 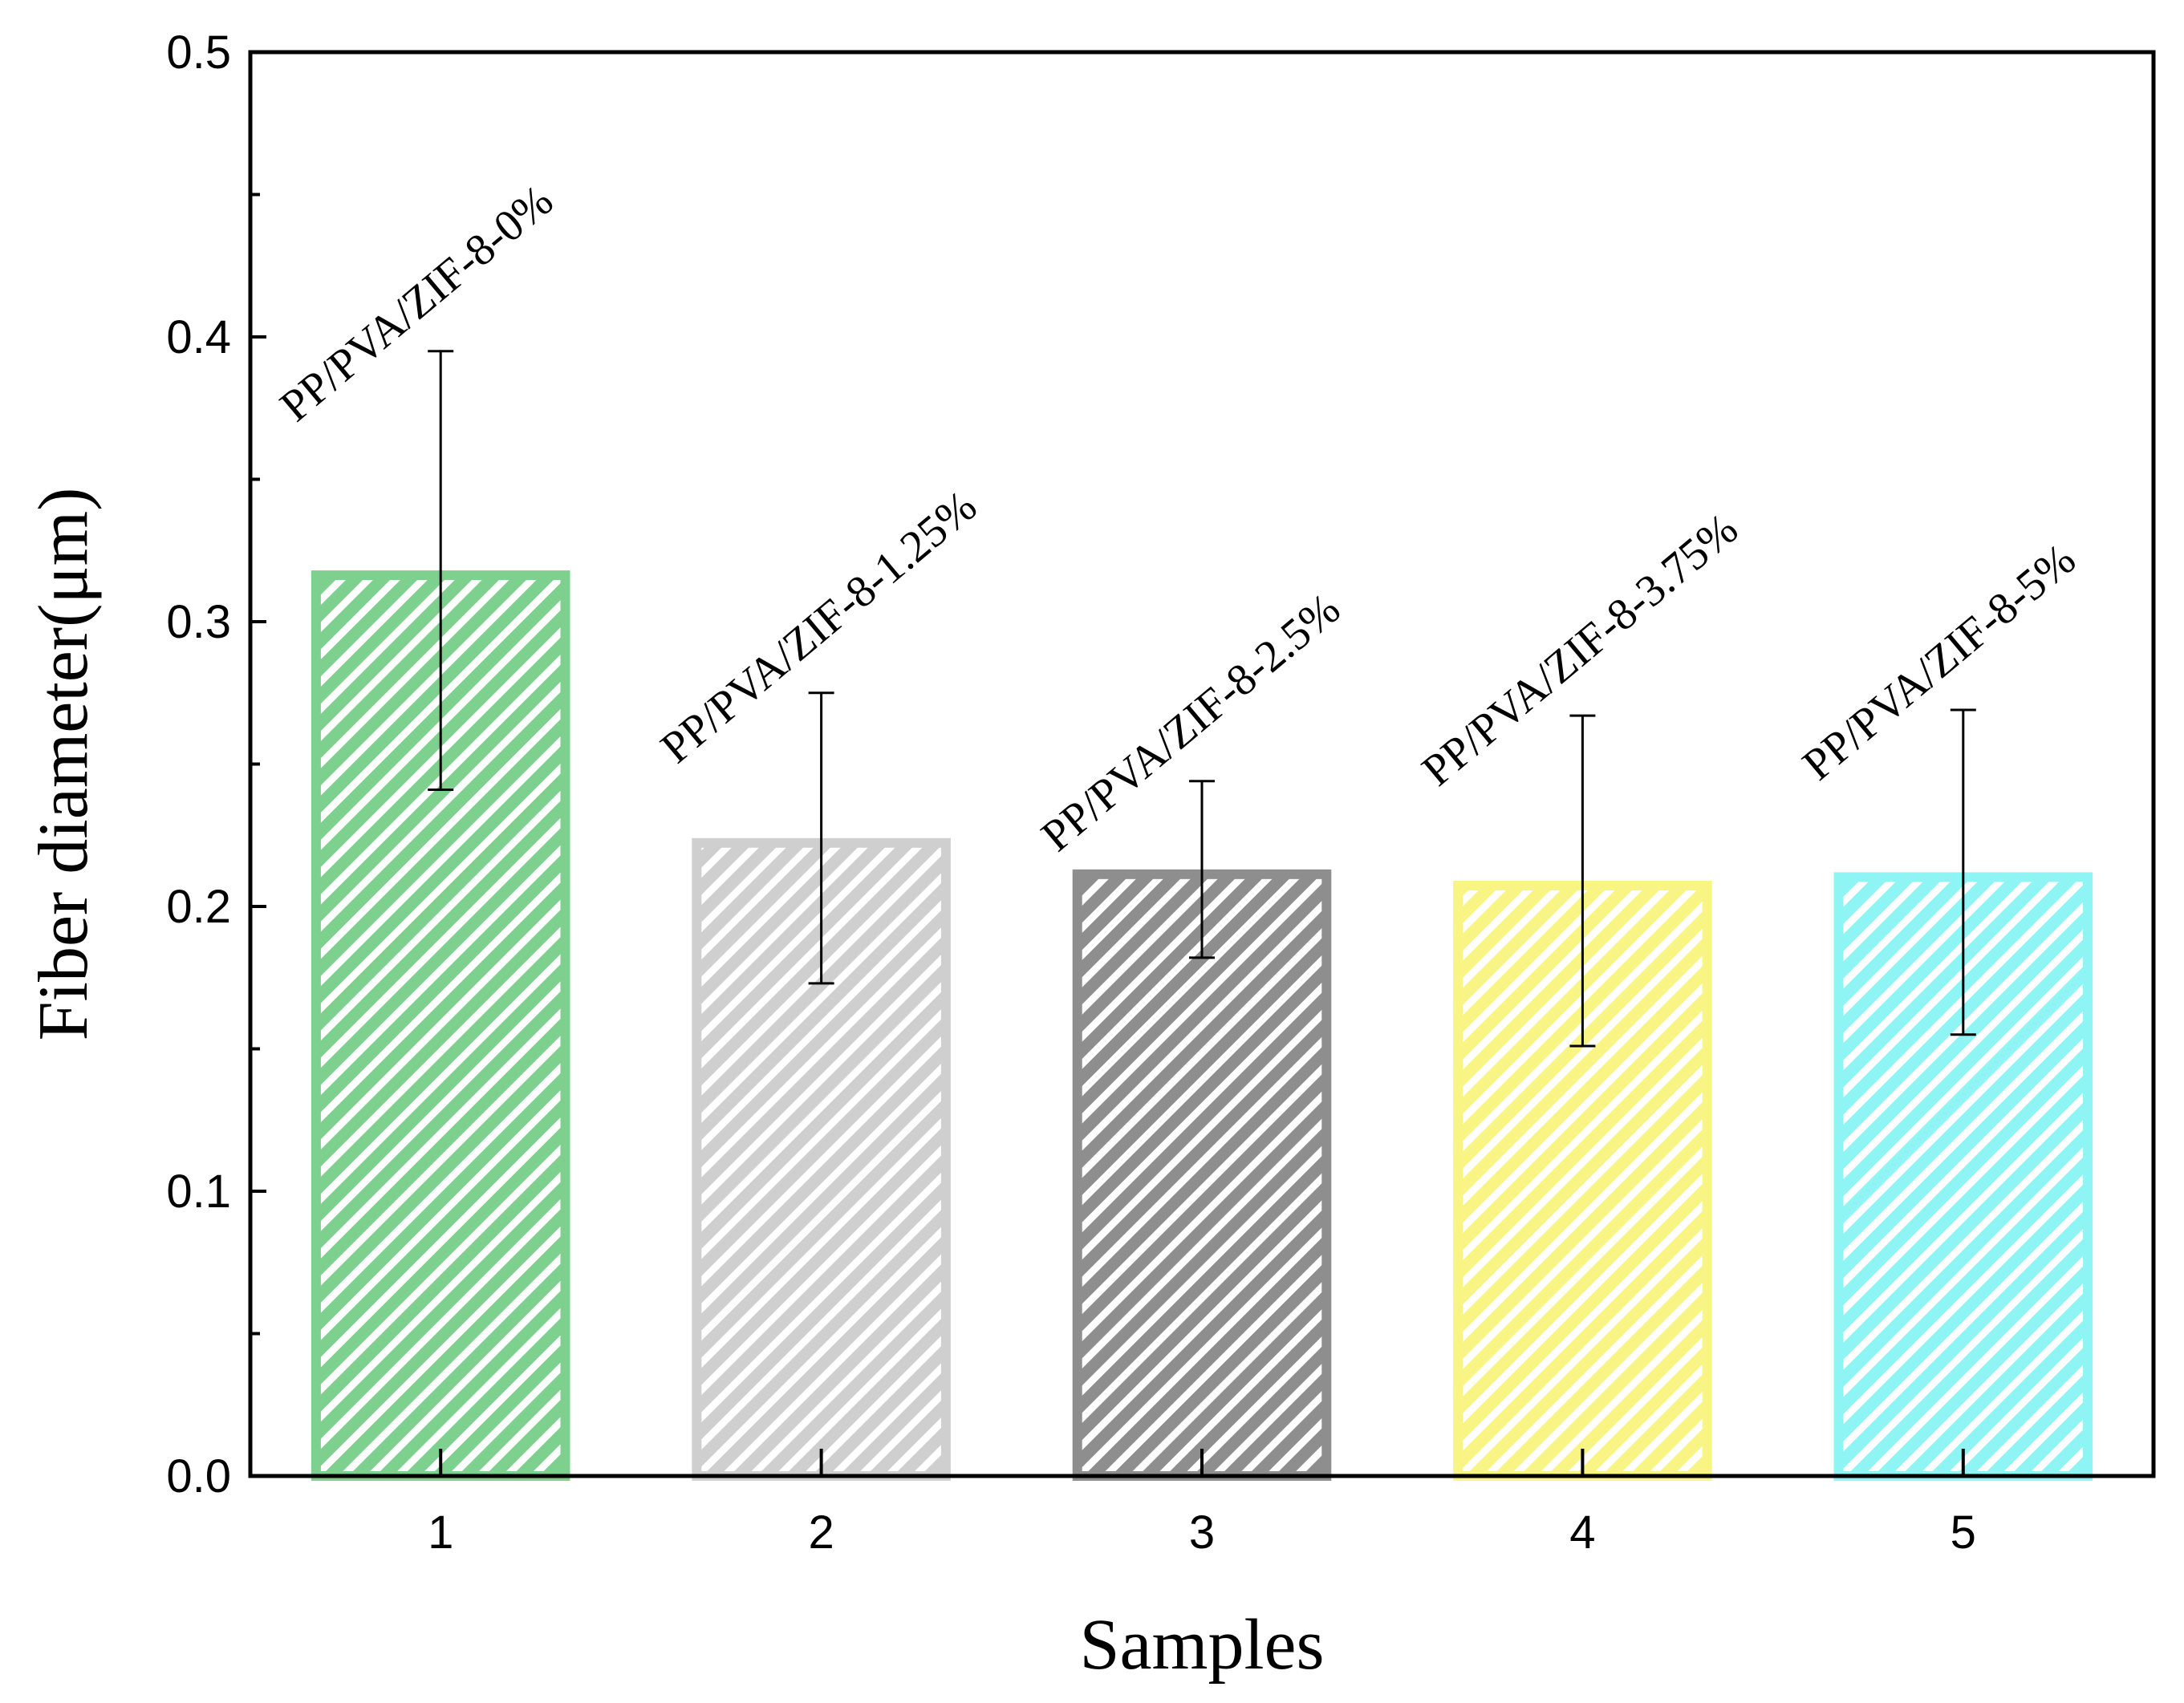 I want to click on x-axis-title: Samples, so click(x=1202, y=1645).